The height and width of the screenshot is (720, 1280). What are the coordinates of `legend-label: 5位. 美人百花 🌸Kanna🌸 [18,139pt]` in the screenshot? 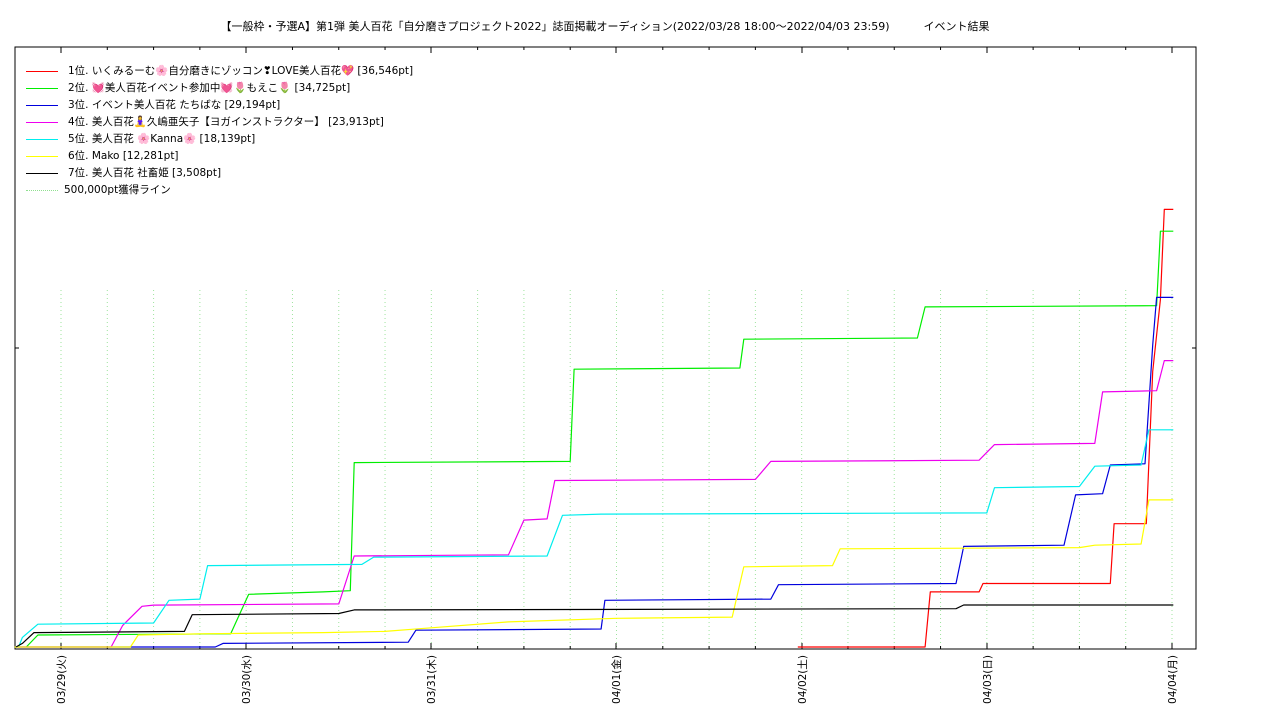 It's located at (162, 139).